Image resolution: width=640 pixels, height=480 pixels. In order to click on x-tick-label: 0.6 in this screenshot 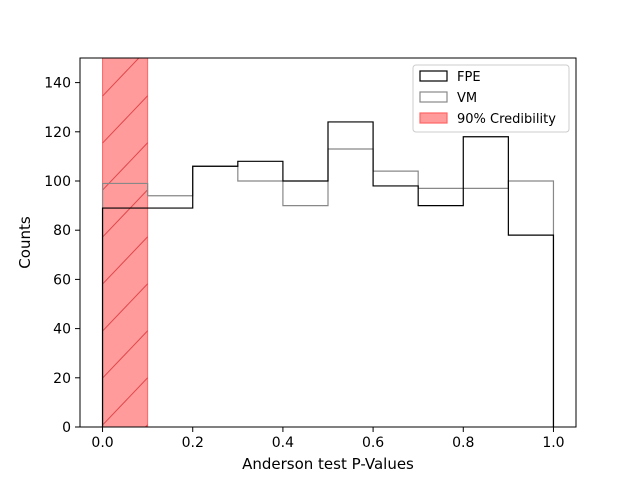, I will do `click(373, 443)`.